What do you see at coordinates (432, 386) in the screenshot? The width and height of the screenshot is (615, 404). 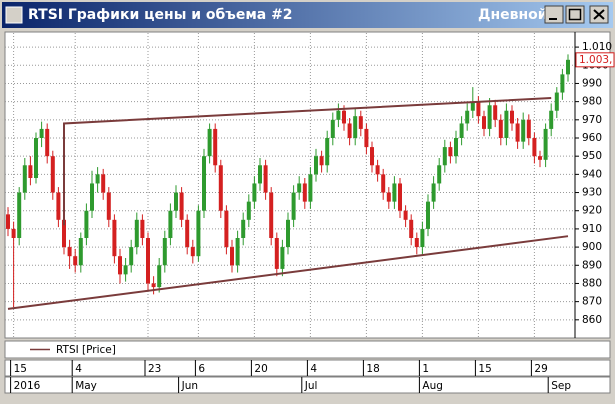 I see `month-label: Aug` at bounding box center [432, 386].